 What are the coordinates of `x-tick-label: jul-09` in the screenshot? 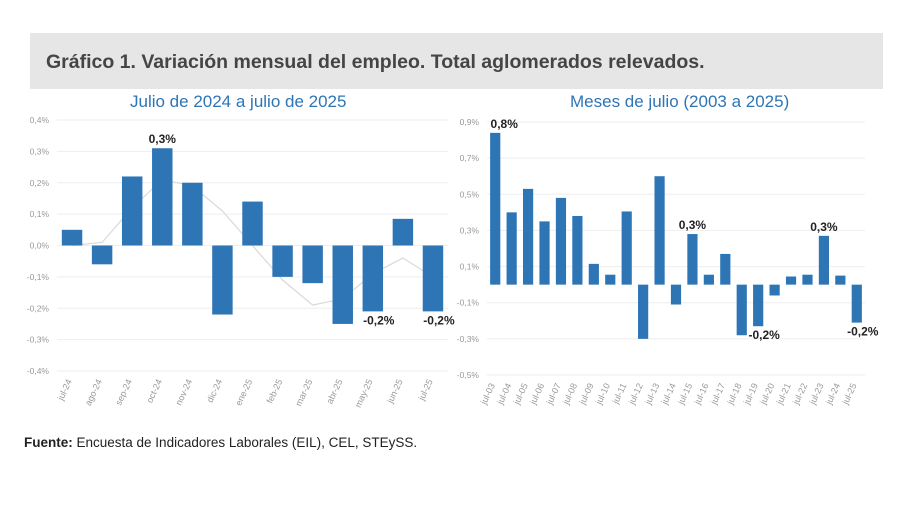 It's located at (586, 394).